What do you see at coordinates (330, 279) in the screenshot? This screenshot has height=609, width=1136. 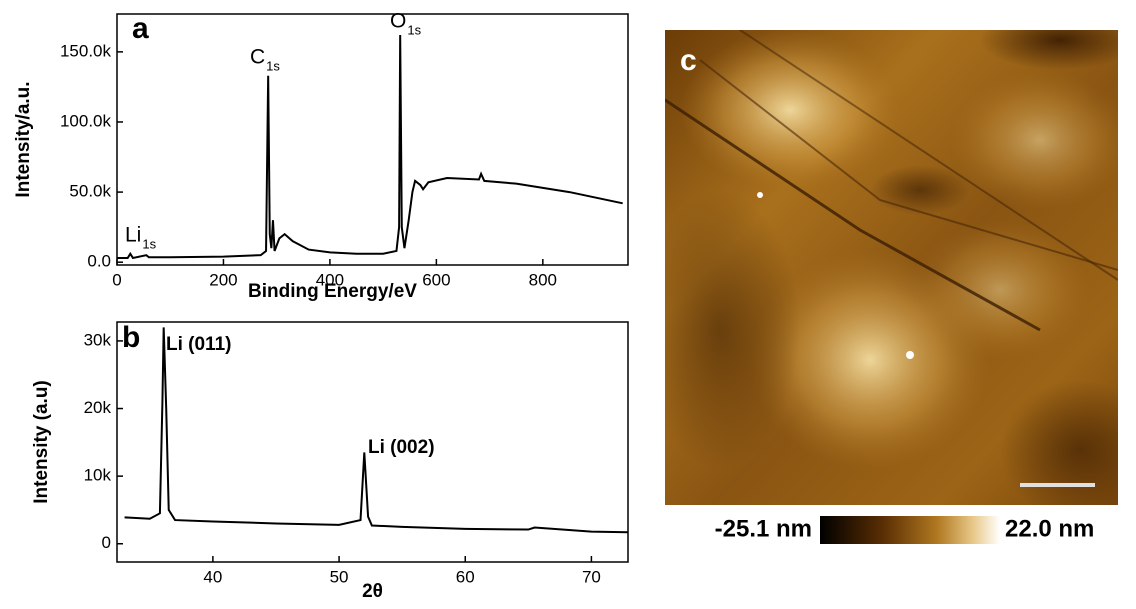 I see `x-tick-label: 400` at bounding box center [330, 279].